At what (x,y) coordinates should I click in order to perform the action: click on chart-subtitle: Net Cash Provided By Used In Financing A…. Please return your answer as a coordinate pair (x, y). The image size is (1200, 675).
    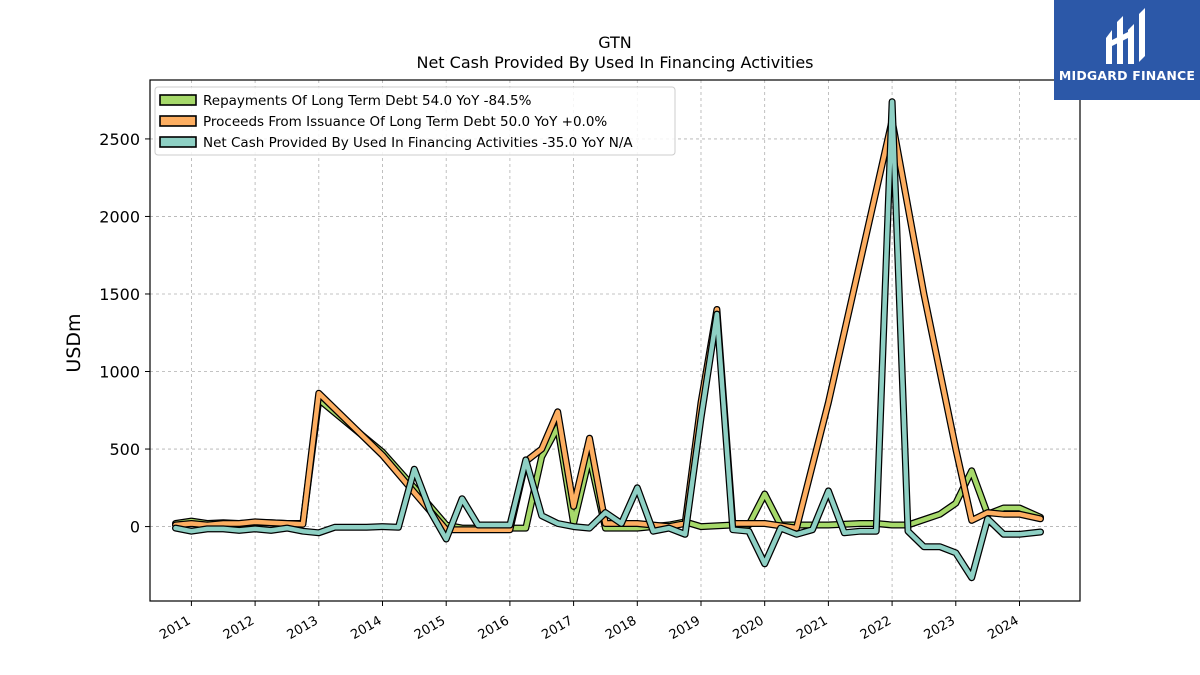
    Looking at the image, I should click on (614, 62).